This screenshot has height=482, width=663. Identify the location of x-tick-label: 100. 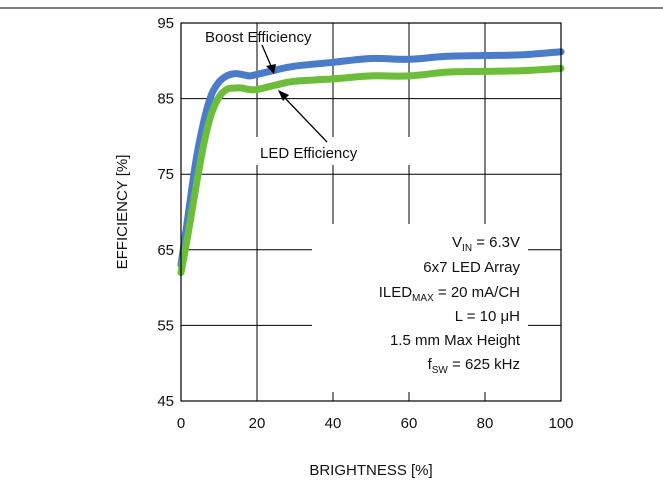
(560, 423).